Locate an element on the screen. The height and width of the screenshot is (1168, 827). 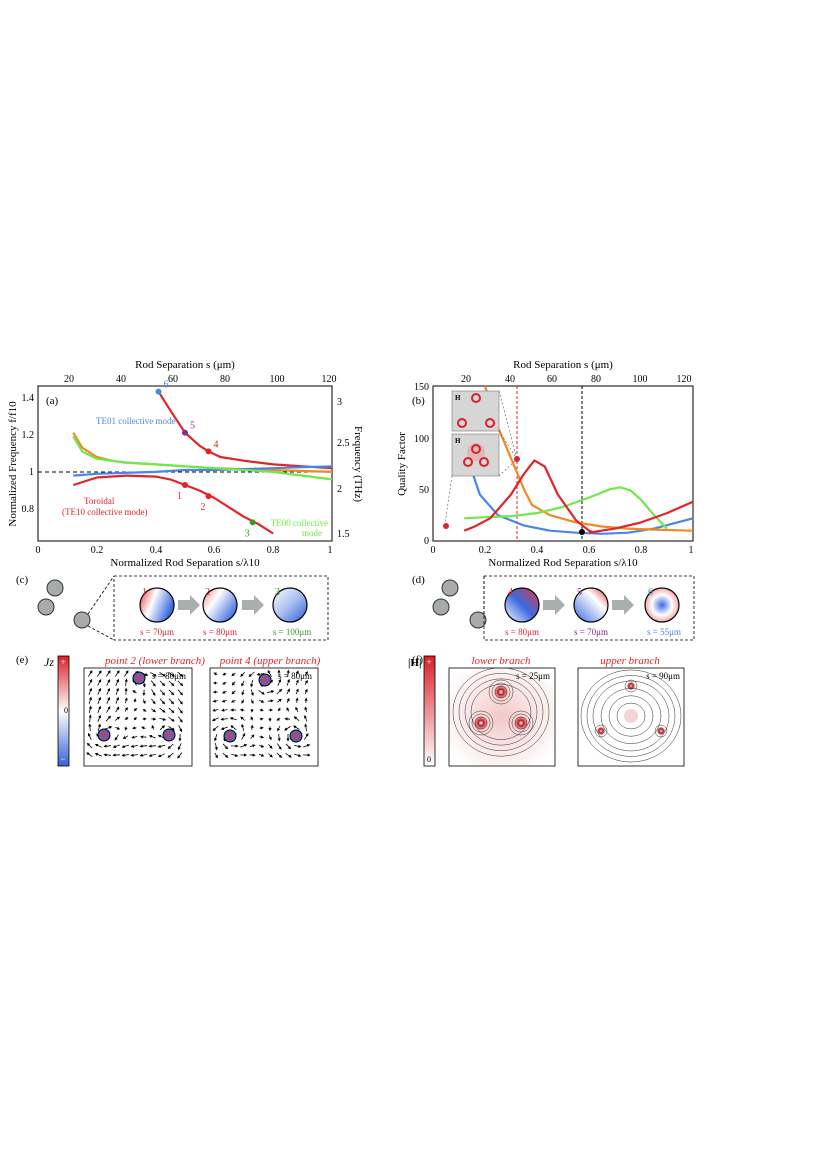
start-point is located at coordinates (446, 526).